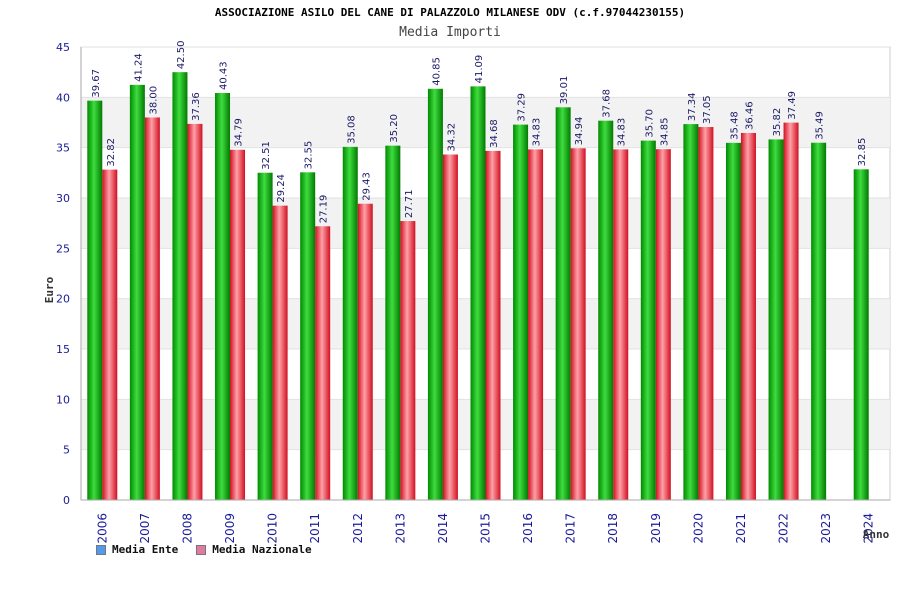  Describe the element at coordinates (698, 528) in the screenshot. I see `x-tick-label: 2020` at that location.